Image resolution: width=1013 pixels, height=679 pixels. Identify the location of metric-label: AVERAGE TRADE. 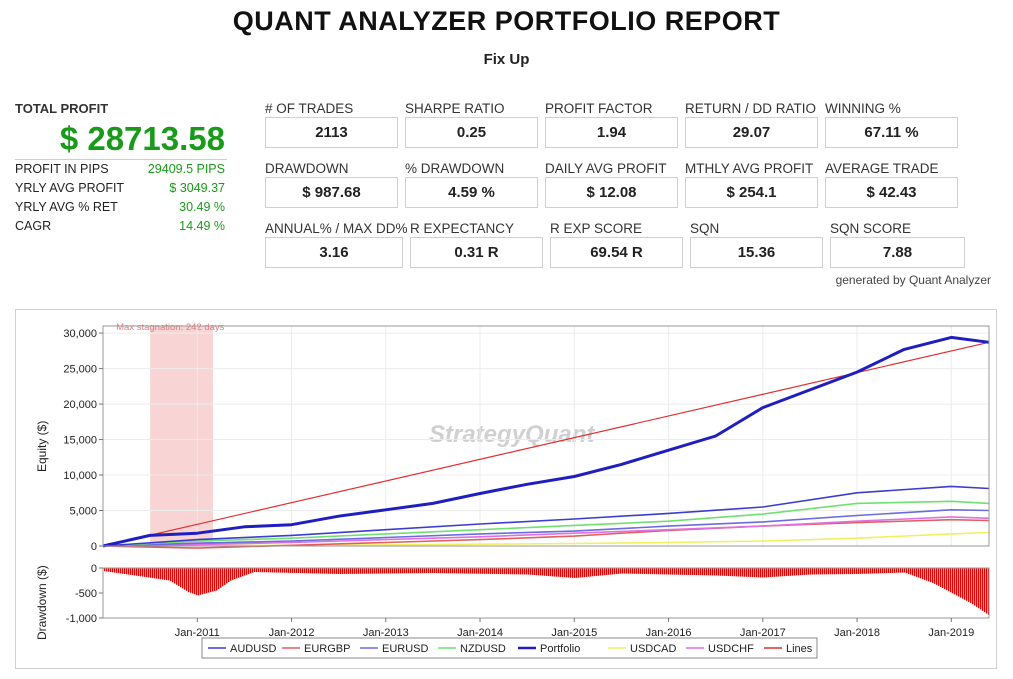
(882, 168).